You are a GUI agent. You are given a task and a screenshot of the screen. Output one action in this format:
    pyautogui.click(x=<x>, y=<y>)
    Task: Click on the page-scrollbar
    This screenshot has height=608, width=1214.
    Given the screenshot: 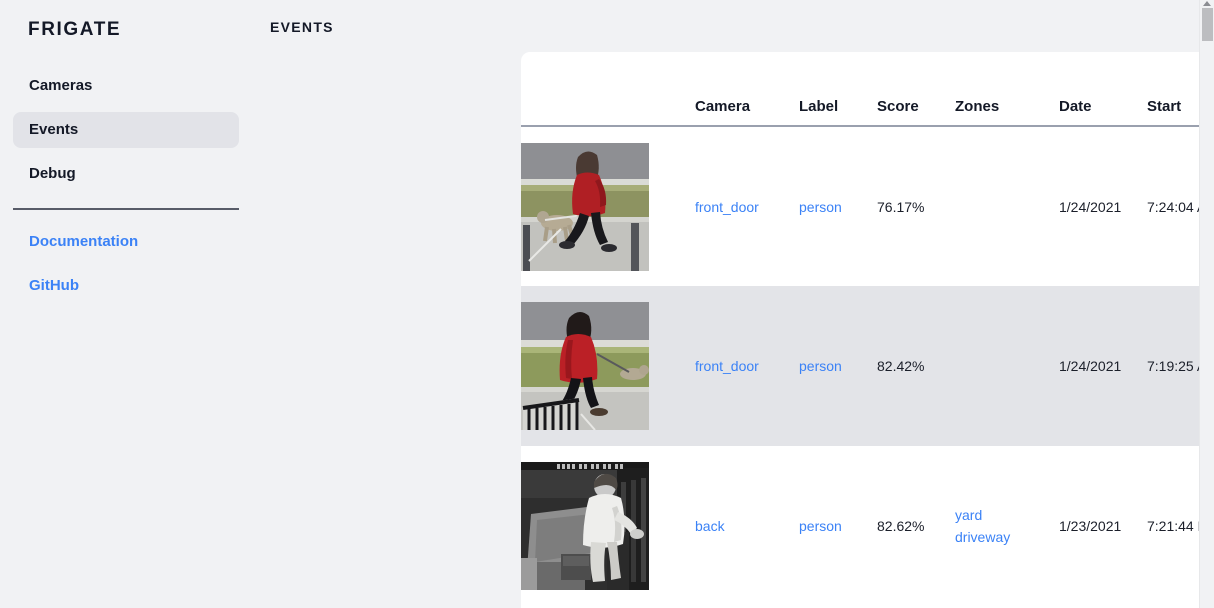 What is the action you would take?
    pyautogui.click(x=1206, y=304)
    